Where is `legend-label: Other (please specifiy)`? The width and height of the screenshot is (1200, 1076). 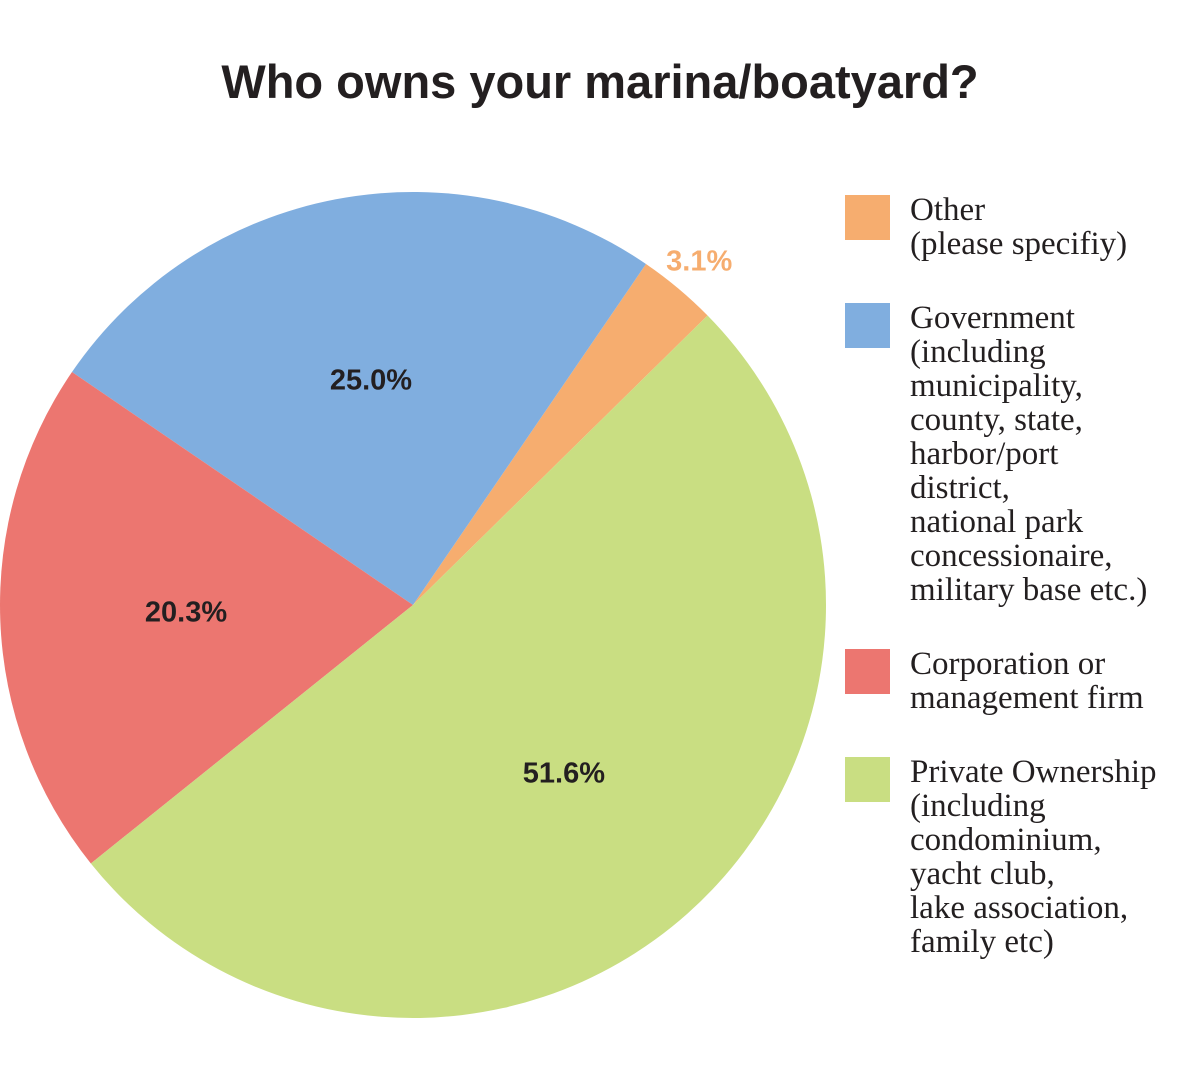
legend-label: Other (please specifiy) is located at coordinates (1019, 227).